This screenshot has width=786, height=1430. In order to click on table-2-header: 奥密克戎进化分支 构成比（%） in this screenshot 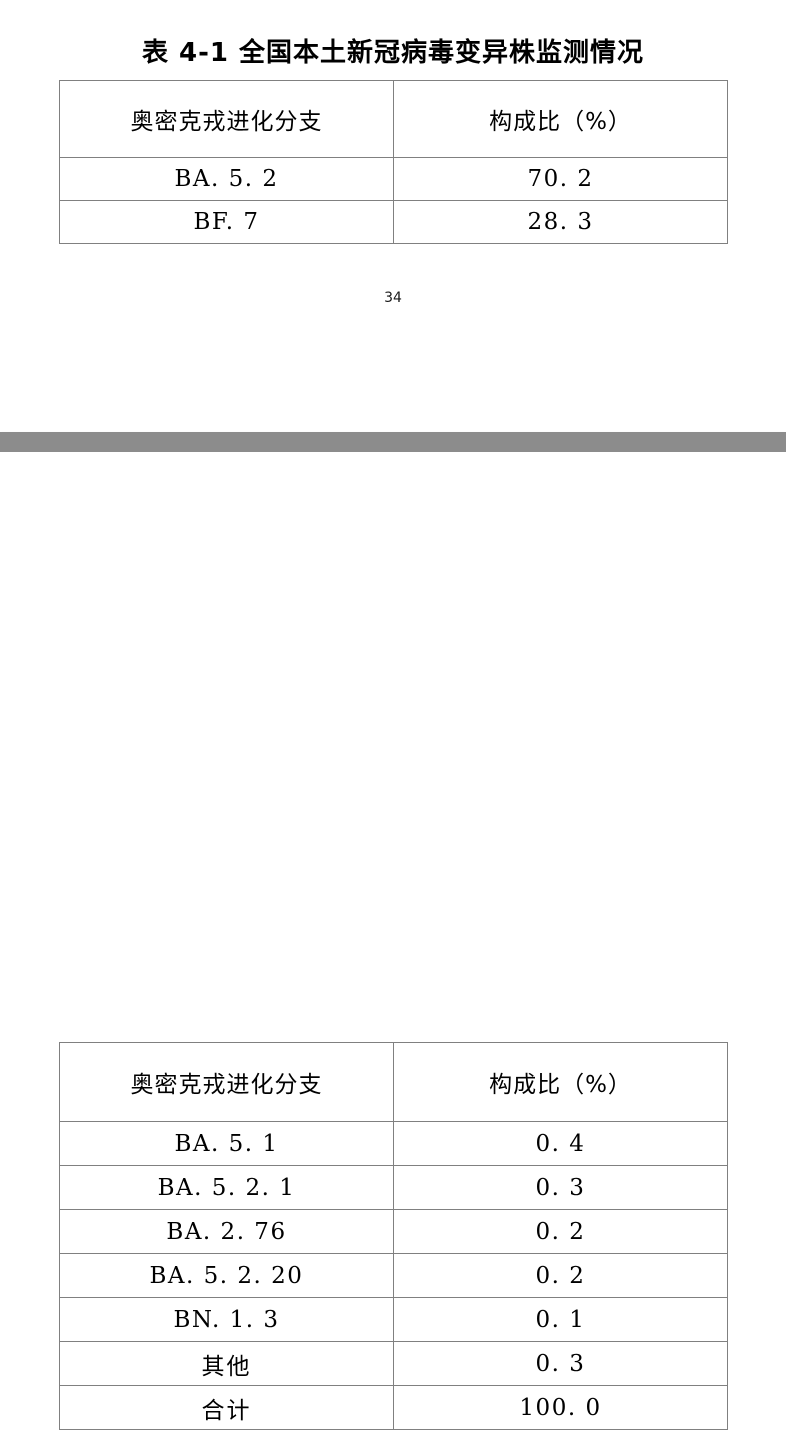, I will do `click(393, 1082)`.